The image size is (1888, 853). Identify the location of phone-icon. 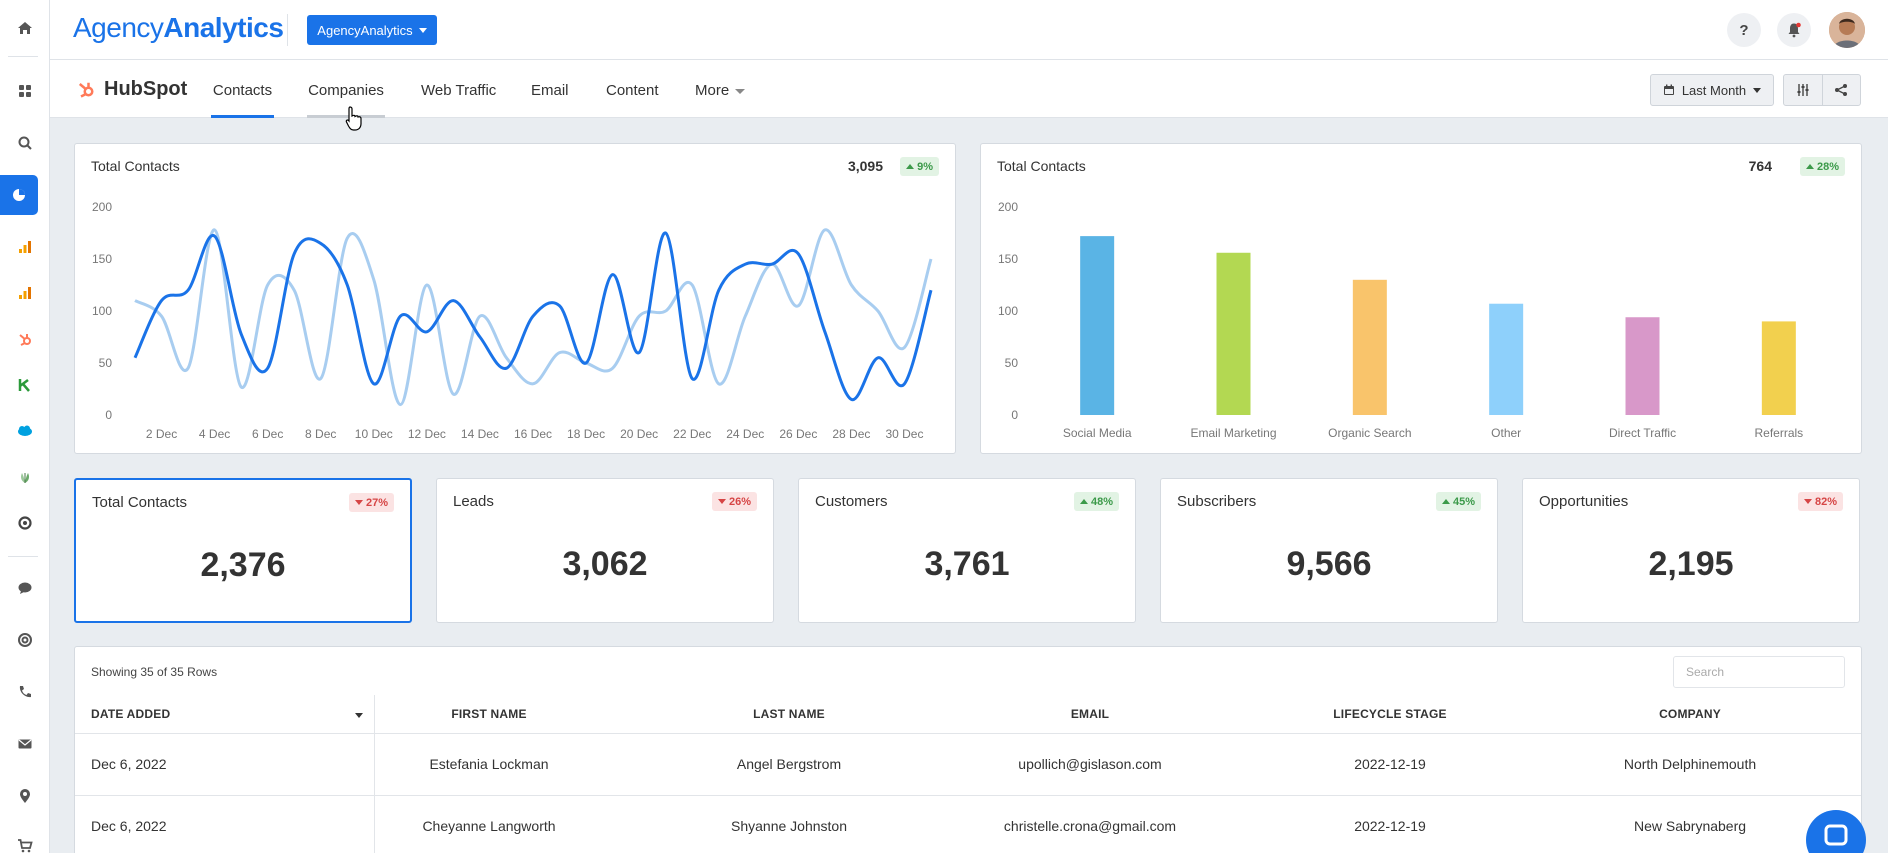
(25, 692).